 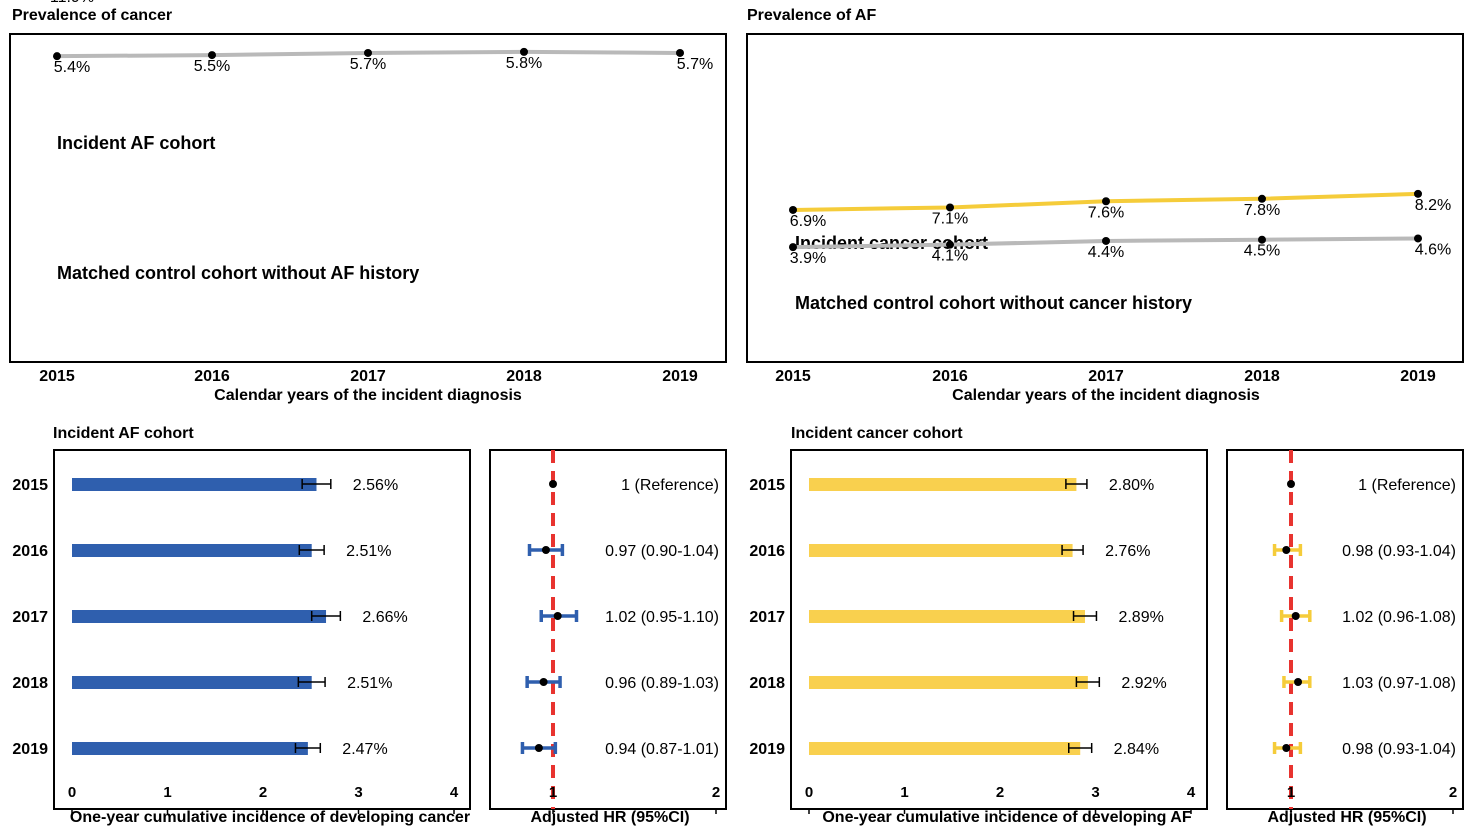 What do you see at coordinates (767, 617) in the screenshot?
I see `bar-chart-2-category-label: 2017` at bounding box center [767, 617].